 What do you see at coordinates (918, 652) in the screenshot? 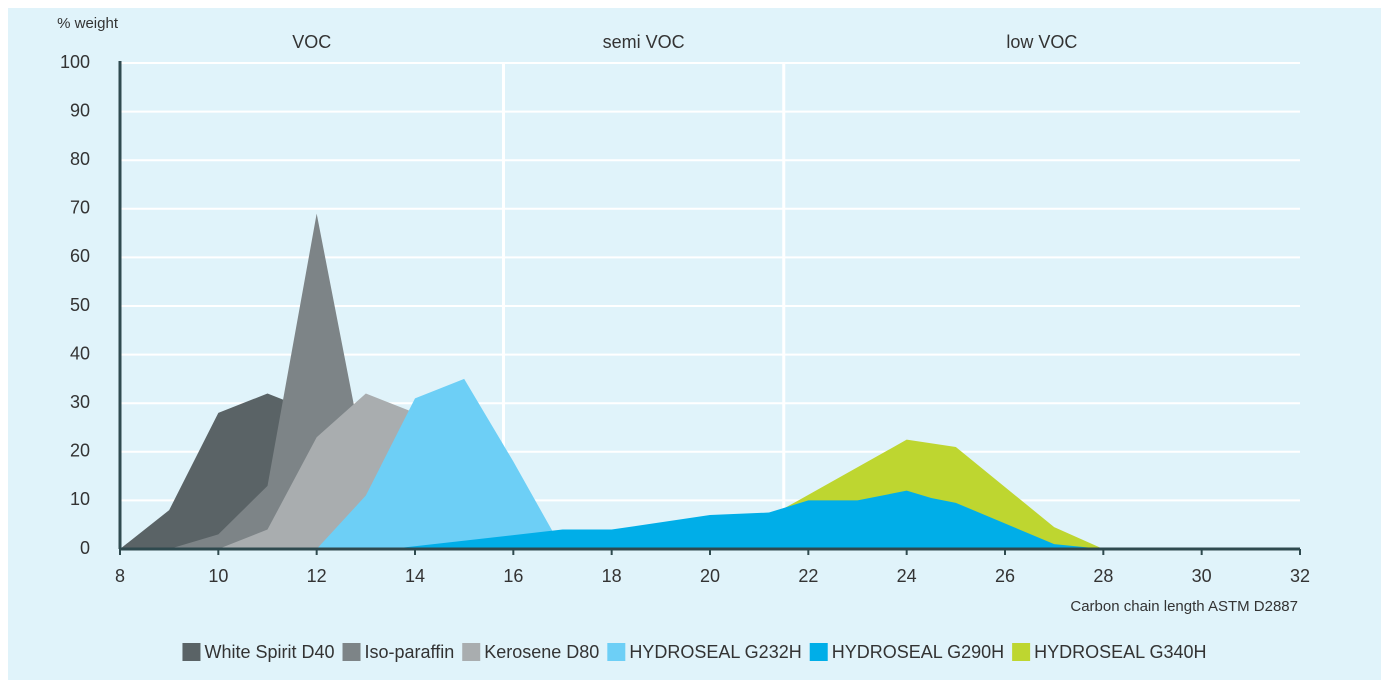
I see `legend-label: HYDROSEAL G290H` at bounding box center [918, 652].